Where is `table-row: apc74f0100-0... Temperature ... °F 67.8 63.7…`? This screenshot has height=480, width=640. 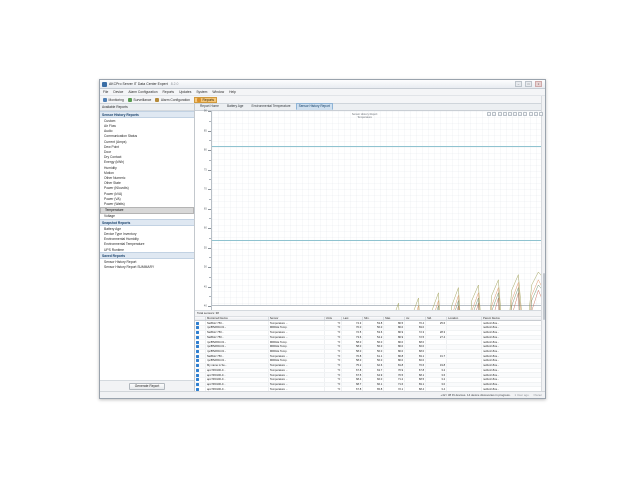
table-row: apc74f0100-0... Temperature ... °F 67.8 63.7… is located at coordinates (370, 371).